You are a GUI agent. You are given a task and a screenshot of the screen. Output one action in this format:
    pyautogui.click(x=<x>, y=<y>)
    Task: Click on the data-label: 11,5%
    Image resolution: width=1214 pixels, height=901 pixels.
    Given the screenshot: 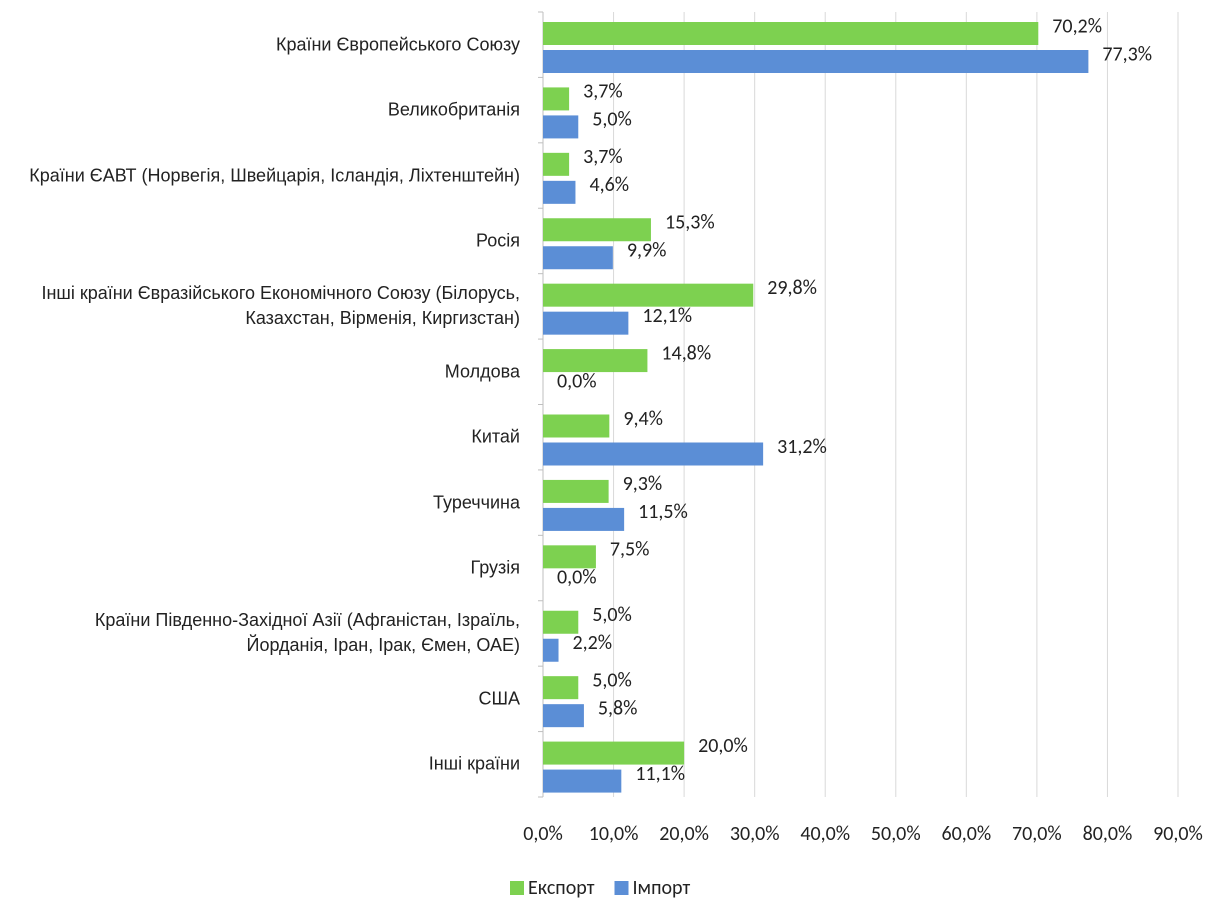 What is the action you would take?
    pyautogui.click(x=663, y=512)
    